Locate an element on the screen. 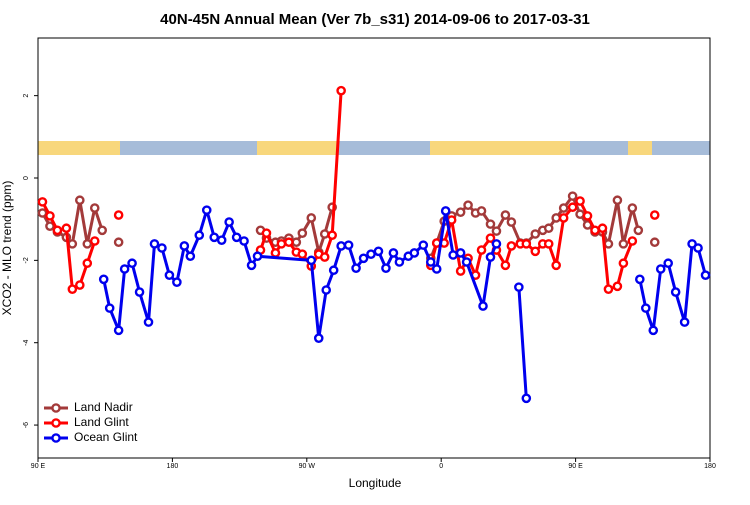  land-ocean-band is located at coordinates (374, 148).